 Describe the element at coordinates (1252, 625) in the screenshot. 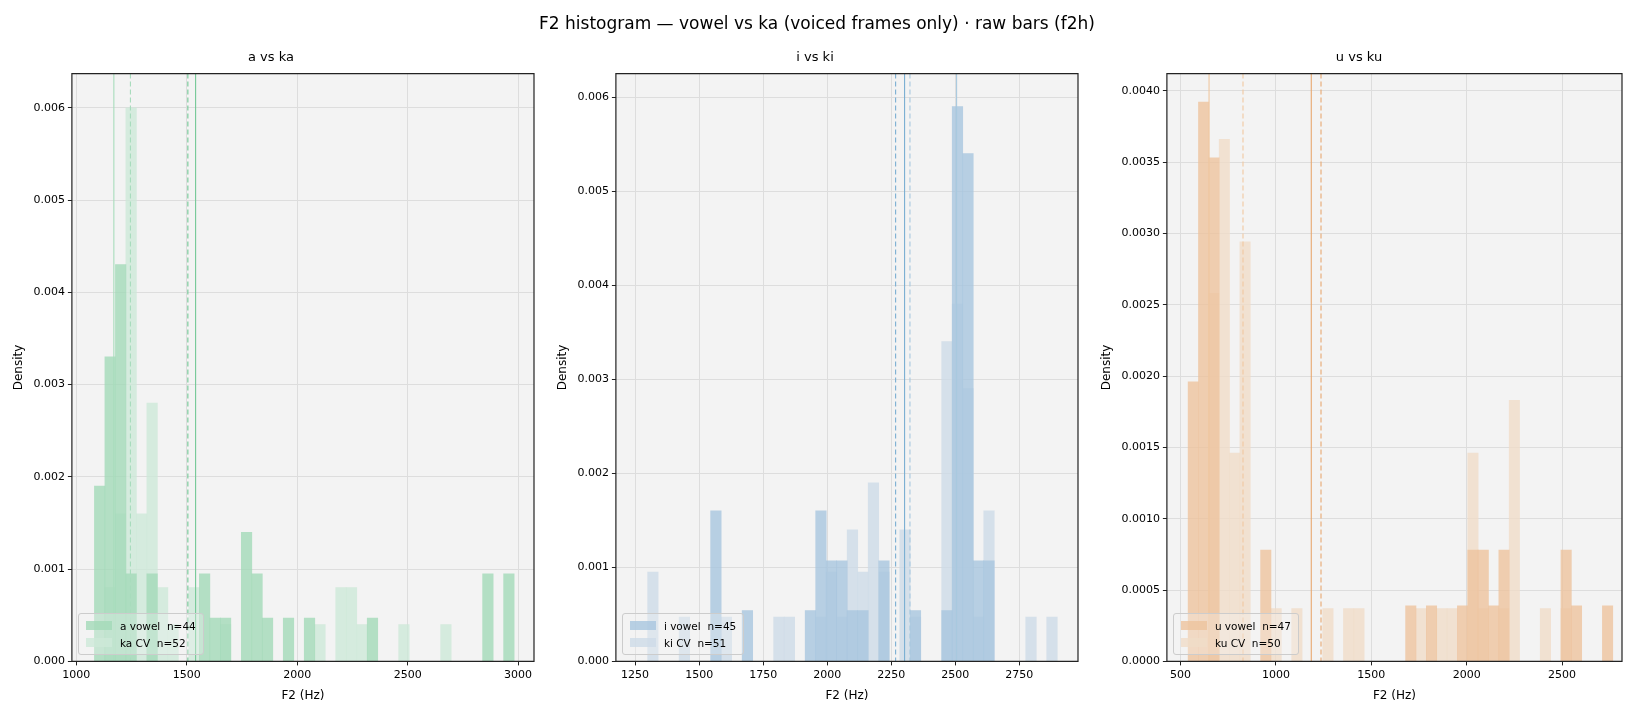

I see `legend-label: u vowel n=47` at that location.